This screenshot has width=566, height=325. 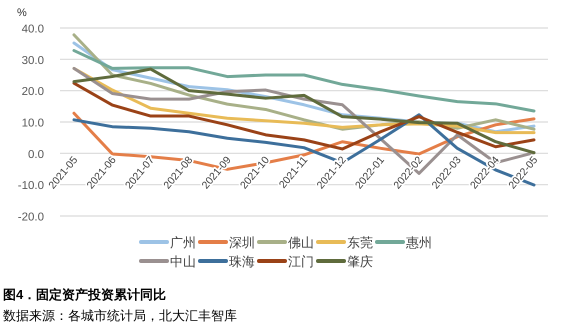 What do you see at coordinates (120, 315) in the screenshot?
I see `source-note: 数据来源：各城市统计局，北大汇丰智库` at bounding box center [120, 315].